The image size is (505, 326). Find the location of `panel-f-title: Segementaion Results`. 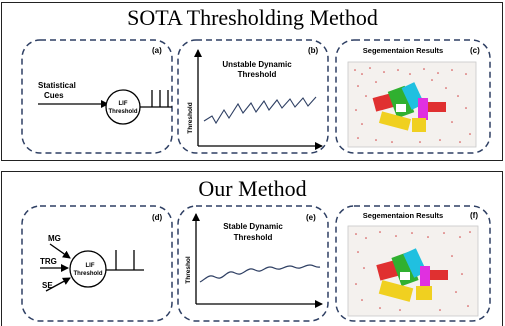

panel-f-title: Segementaion Results is located at coordinates (403, 215).